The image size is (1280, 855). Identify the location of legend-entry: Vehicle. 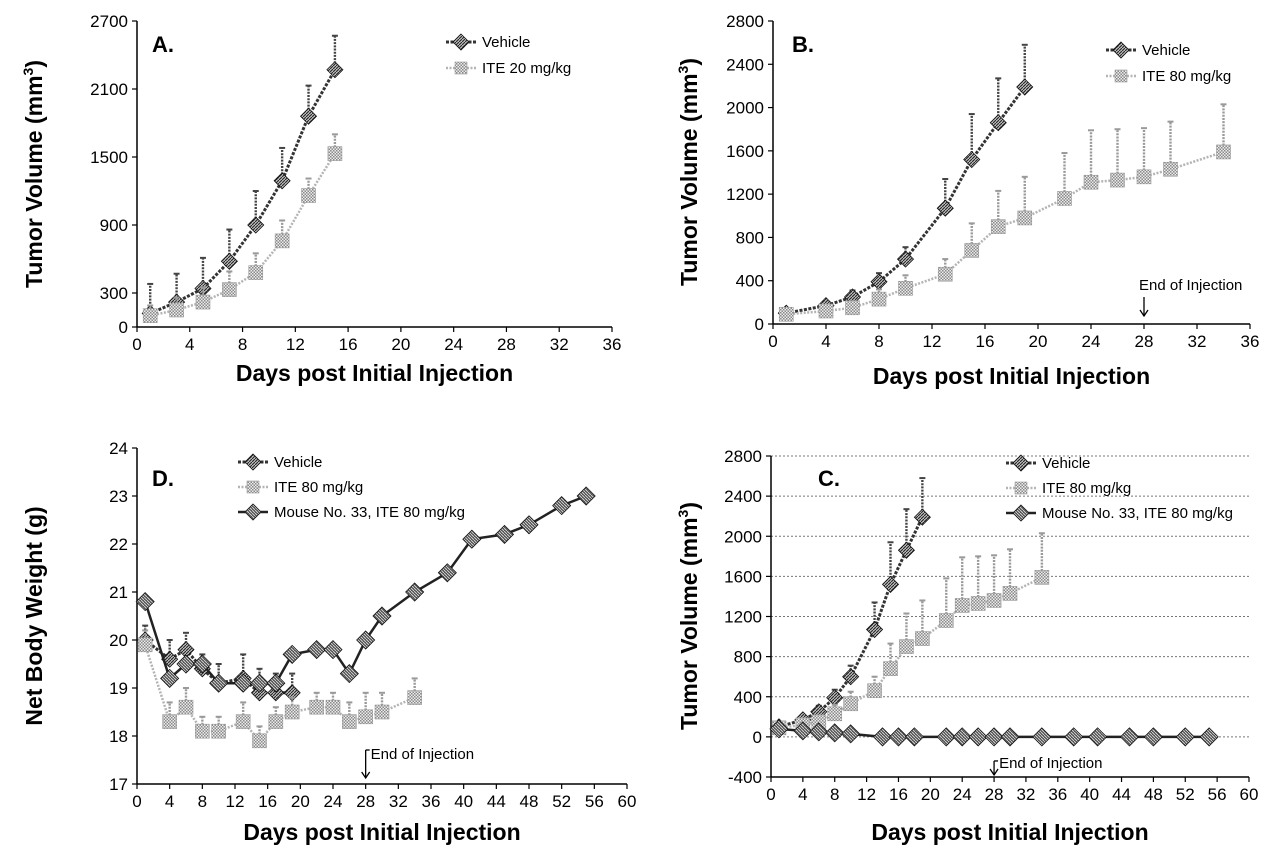
(280, 462).